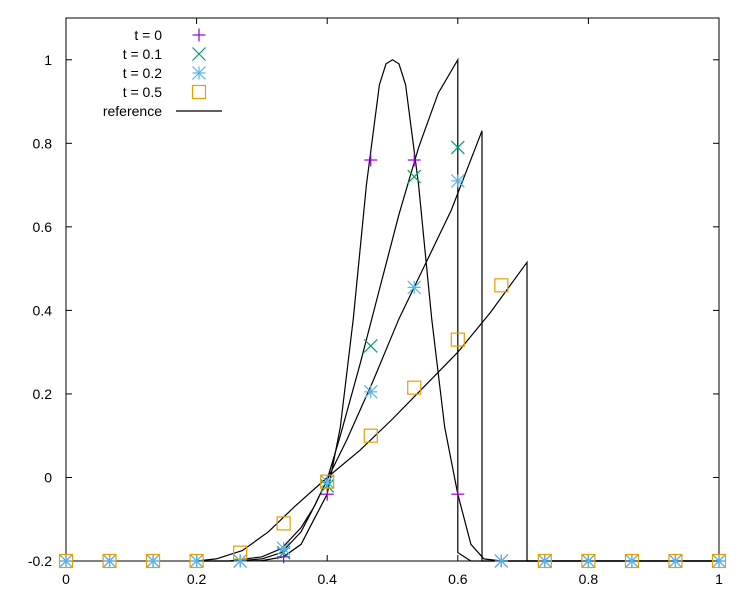 This screenshot has width=750, height=600. I want to click on y-tick-label: 0.6, so click(43, 227).